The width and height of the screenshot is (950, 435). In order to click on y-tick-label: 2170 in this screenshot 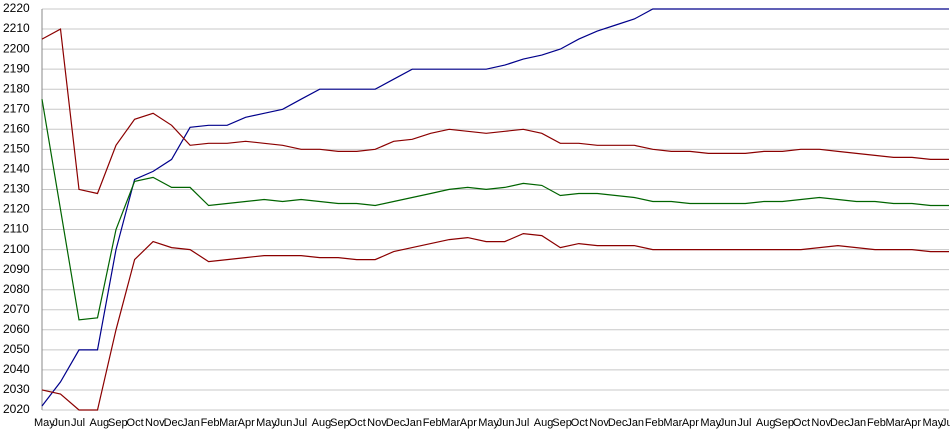, I will do `click(16, 108)`.